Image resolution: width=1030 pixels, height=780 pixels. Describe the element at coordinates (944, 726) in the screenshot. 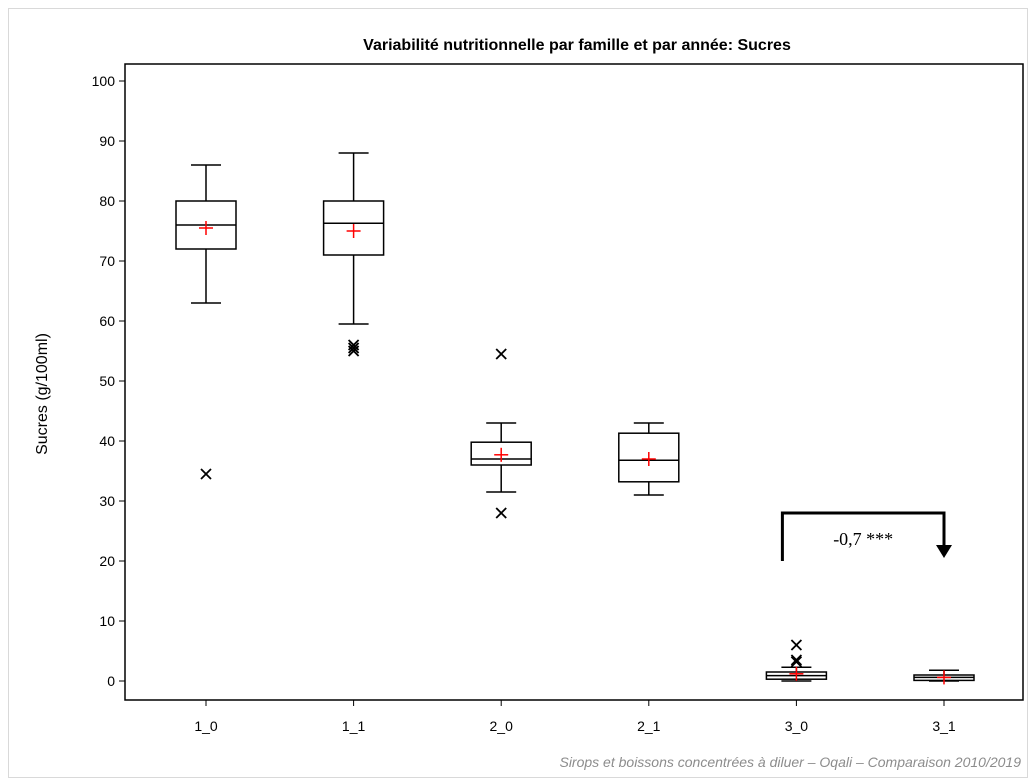

I see `x-tick-label: 3_1` at that location.